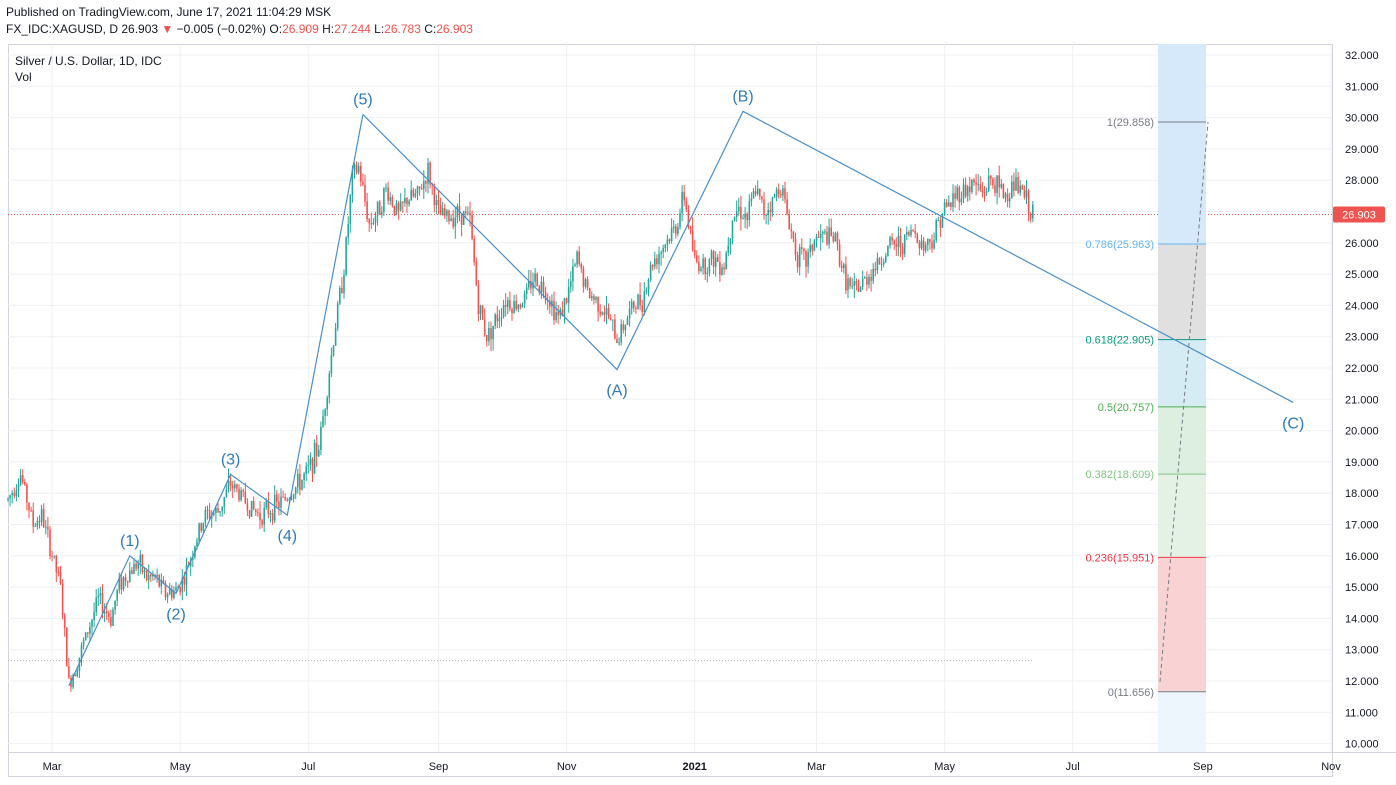  What do you see at coordinates (402, 29) in the screenshot?
I see `low-value: 26.783` at bounding box center [402, 29].